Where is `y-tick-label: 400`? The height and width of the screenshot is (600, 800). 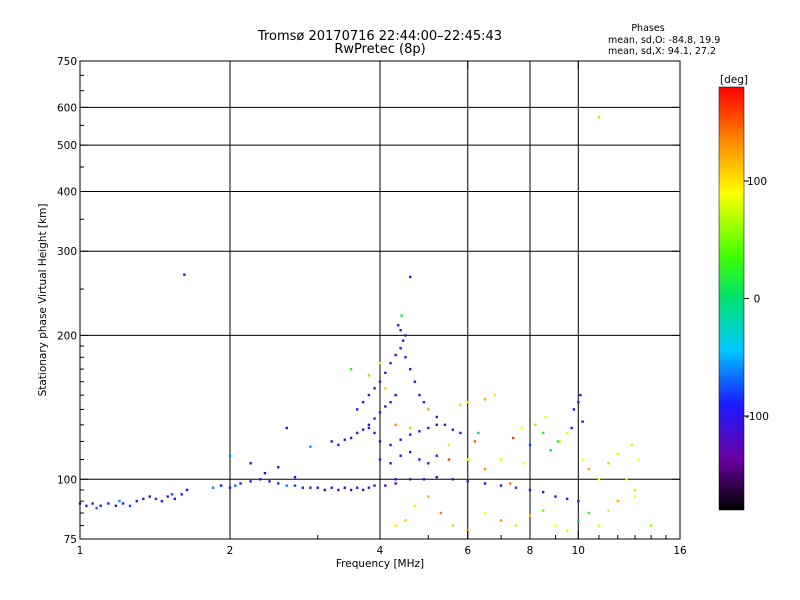 y-tick-label: 400 is located at coordinates (67, 192).